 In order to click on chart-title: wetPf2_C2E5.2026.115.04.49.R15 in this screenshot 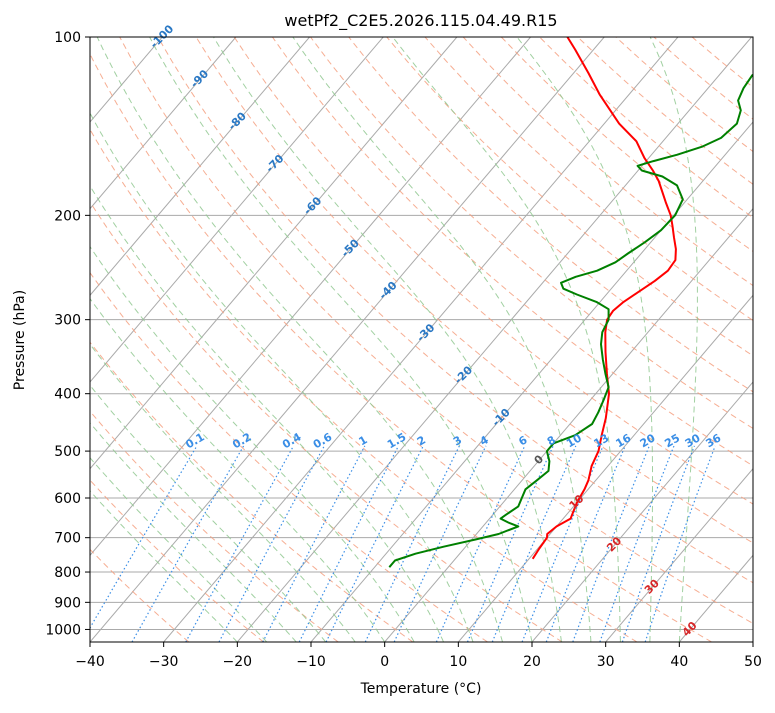, I will do `click(420, 21)`.